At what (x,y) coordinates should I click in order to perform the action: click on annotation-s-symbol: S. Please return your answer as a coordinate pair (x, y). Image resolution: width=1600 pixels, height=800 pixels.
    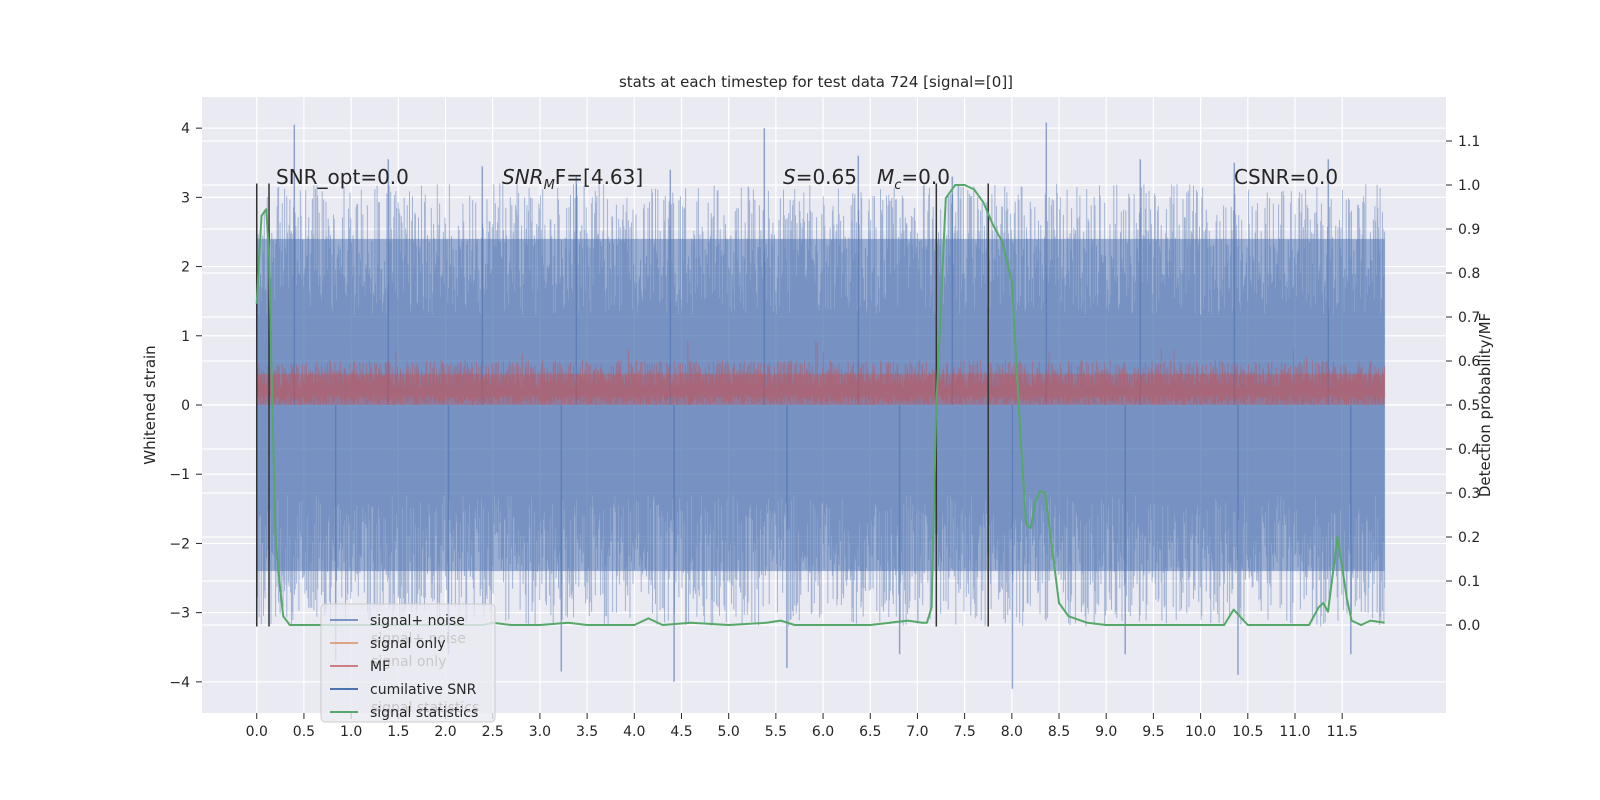
    Looking at the image, I should click on (789, 177).